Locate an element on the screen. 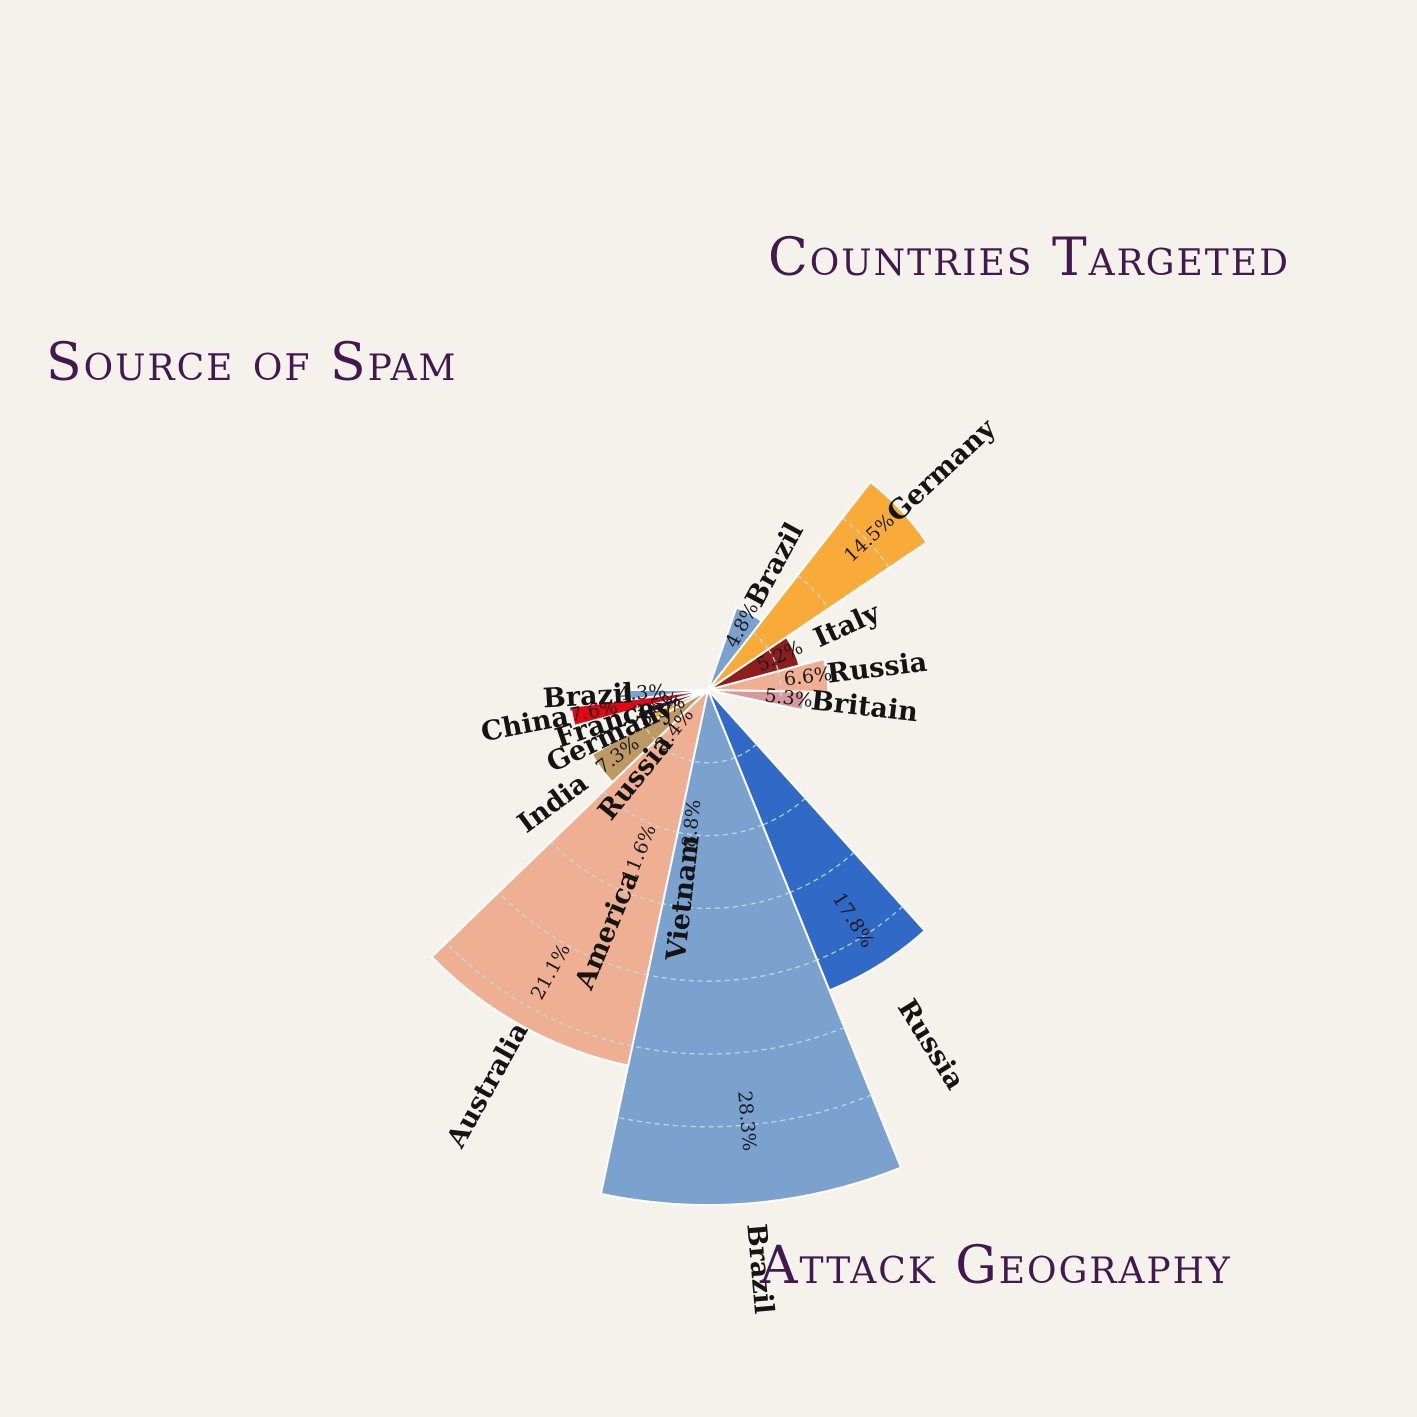 Image resolution: width=1417 pixels, height=1417 pixels. attack-geography-title: Attack Geography is located at coordinates (995, 1266).